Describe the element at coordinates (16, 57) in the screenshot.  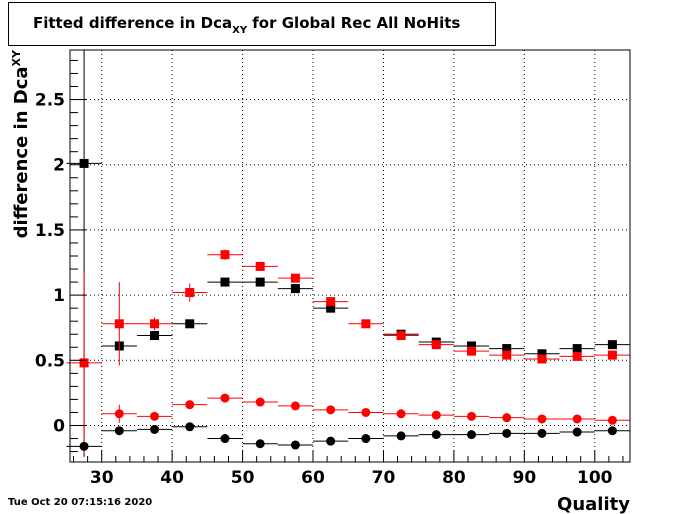
I see `y-axis-title-subscript: XY` at that location.